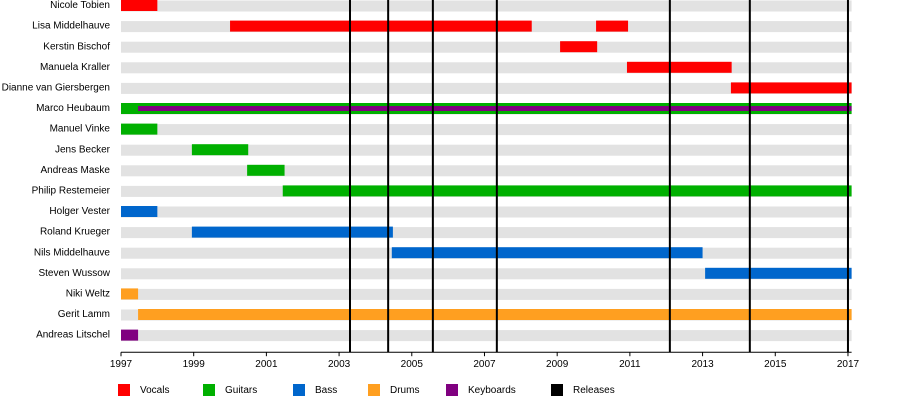  Describe the element at coordinates (702, 364) in the screenshot. I see `x-tick-label: 2013` at that location.